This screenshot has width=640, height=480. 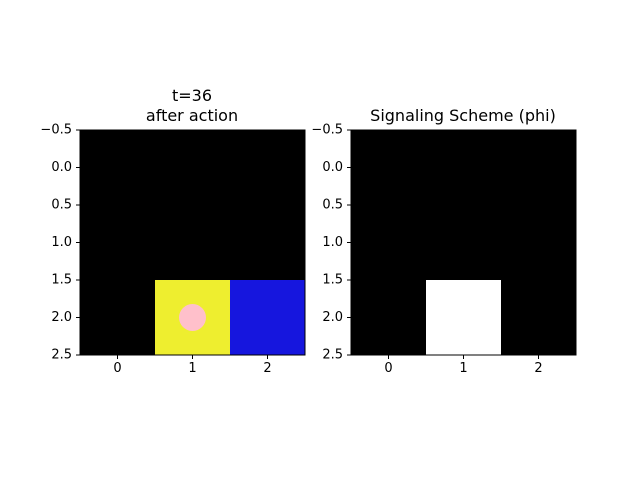 What do you see at coordinates (192, 115) in the screenshot?
I see `panel-title-line2: after action` at bounding box center [192, 115].